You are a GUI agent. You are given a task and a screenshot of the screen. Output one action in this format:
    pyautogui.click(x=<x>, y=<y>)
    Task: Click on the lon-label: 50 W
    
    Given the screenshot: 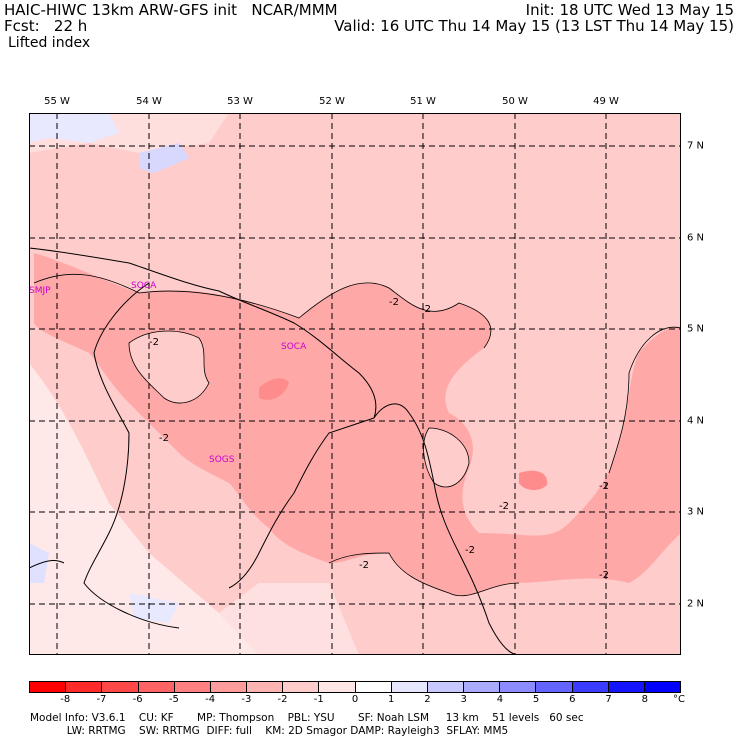 What is the action you would take?
    pyautogui.click(x=515, y=101)
    